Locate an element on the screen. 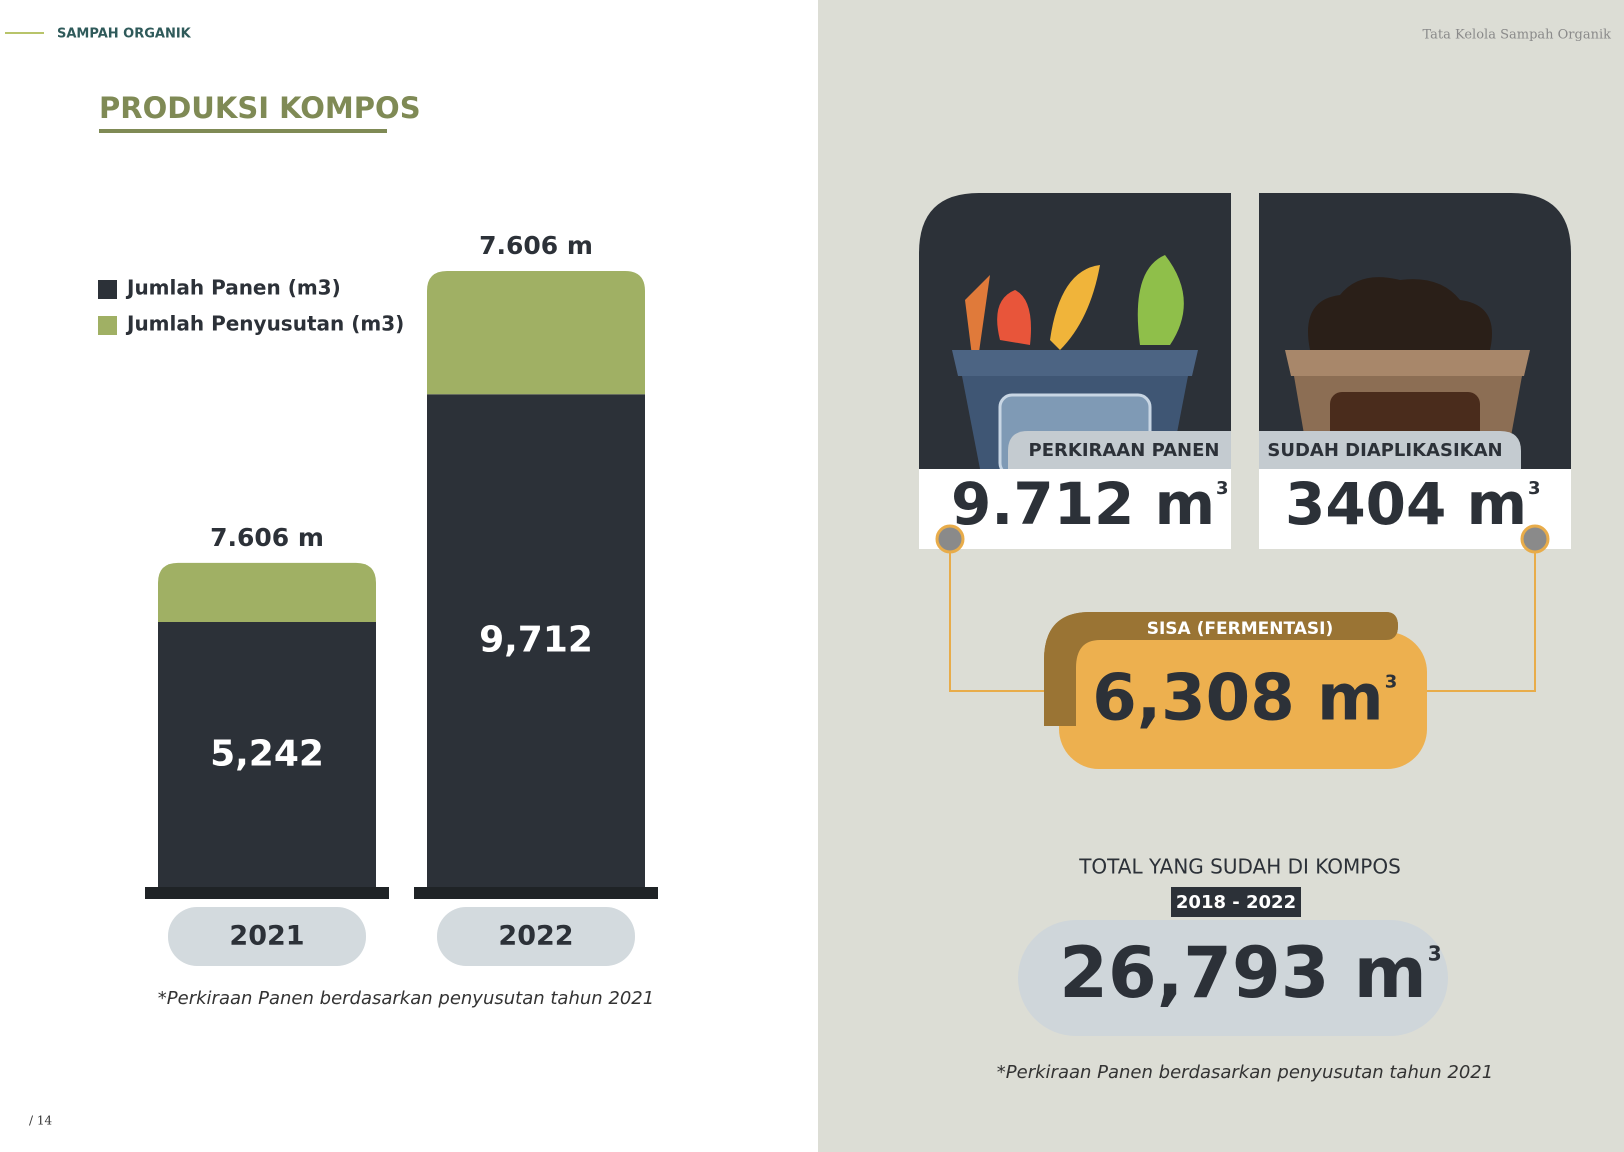 This screenshot has width=1624, height=1152. card-value: 3404 m is located at coordinates (1406, 504).